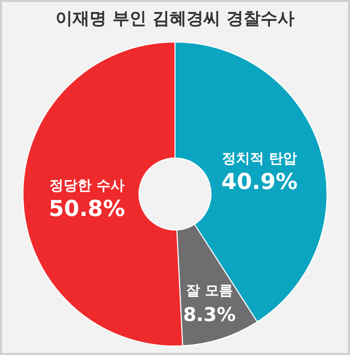 Image resolution: width=350 pixels, height=355 pixels. I want to click on chart-title: 이재명 부인 김혜경씨 경찰수사, so click(175, 19).